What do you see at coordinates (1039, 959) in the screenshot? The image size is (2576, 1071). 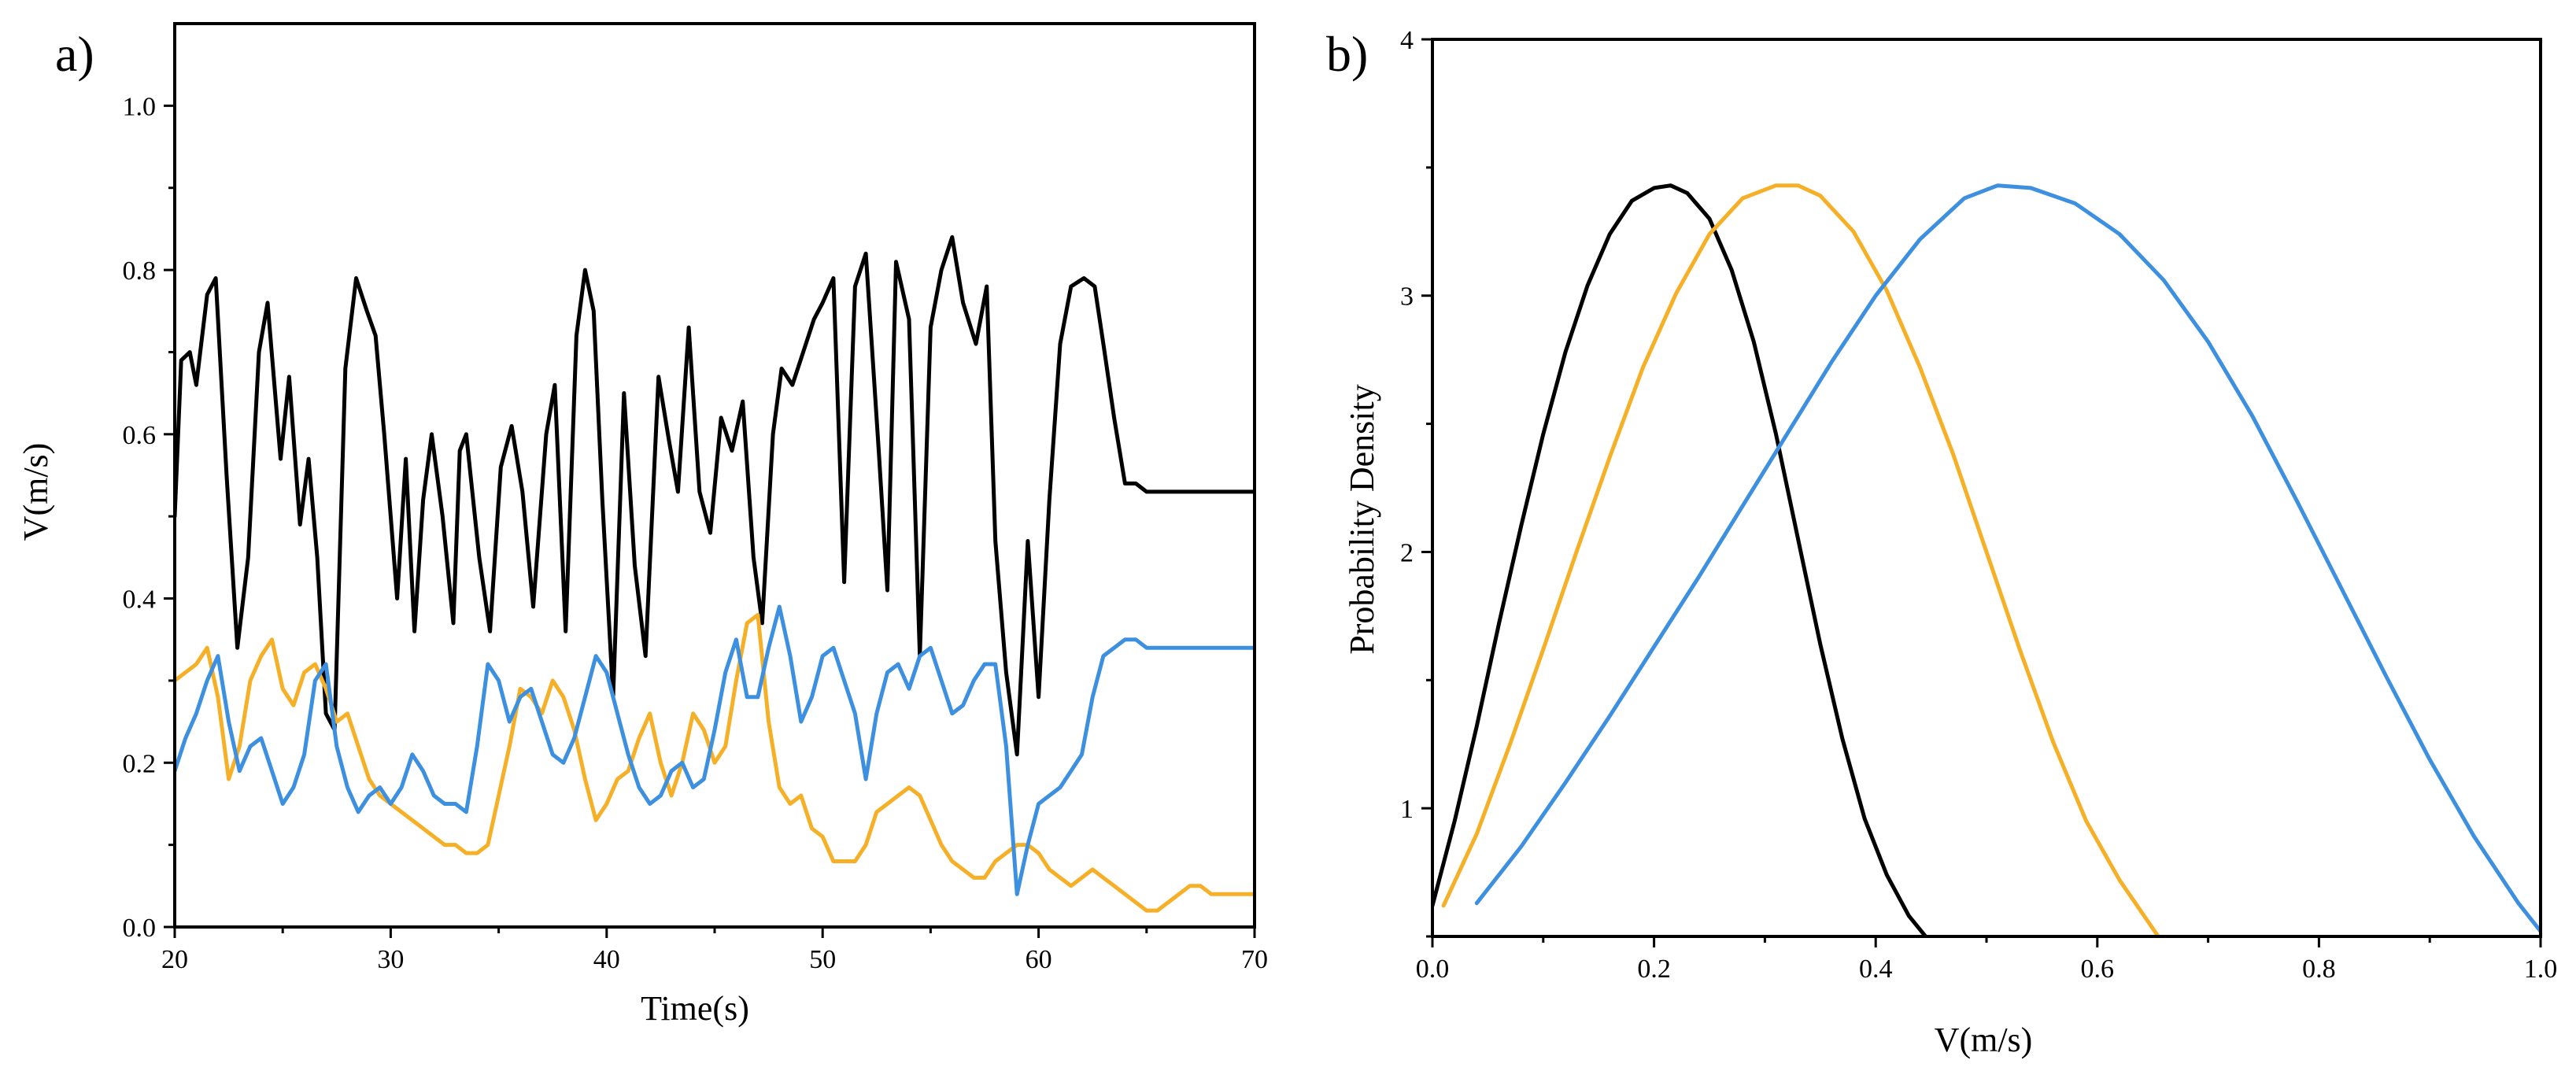 I see `panel-a-x-tick-label: 60` at bounding box center [1039, 959].